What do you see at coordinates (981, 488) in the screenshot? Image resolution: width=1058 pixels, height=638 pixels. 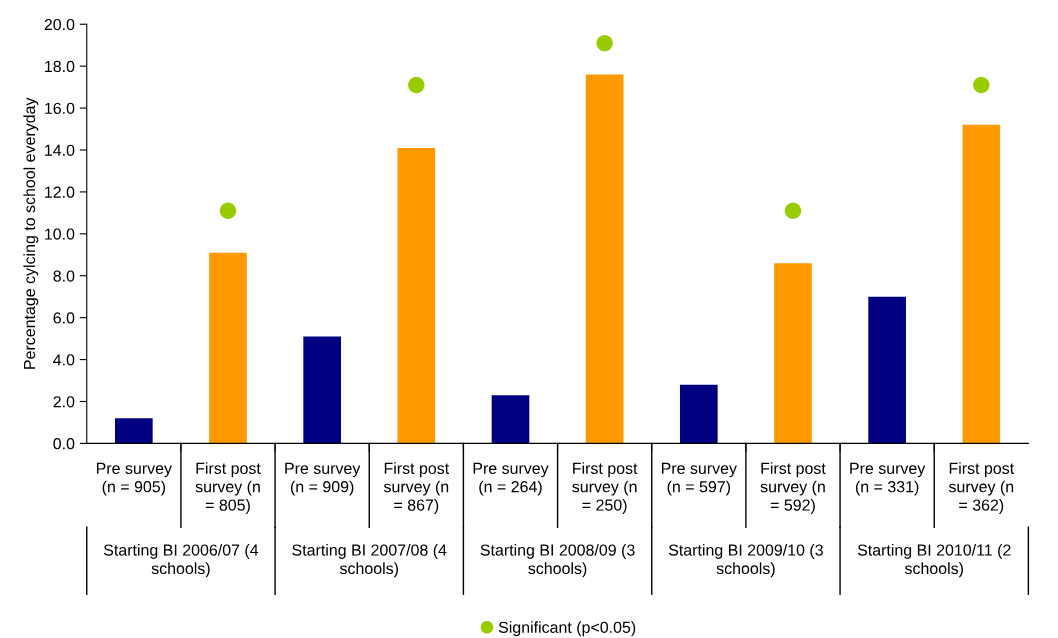 I see `x-tick-label: First post survey (n = 362)` at bounding box center [981, 488].